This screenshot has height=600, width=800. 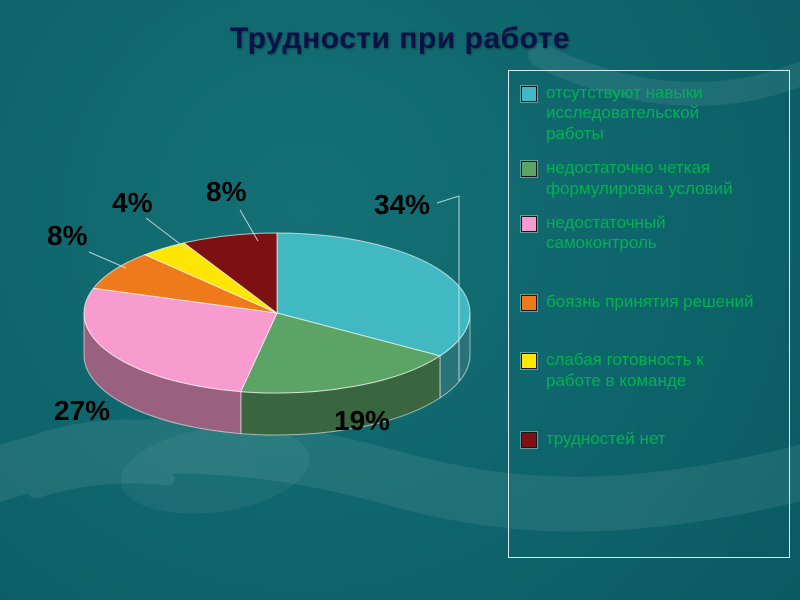 I want to click on legend-item: боязнь принятия решений, so click(x=650, y=302).